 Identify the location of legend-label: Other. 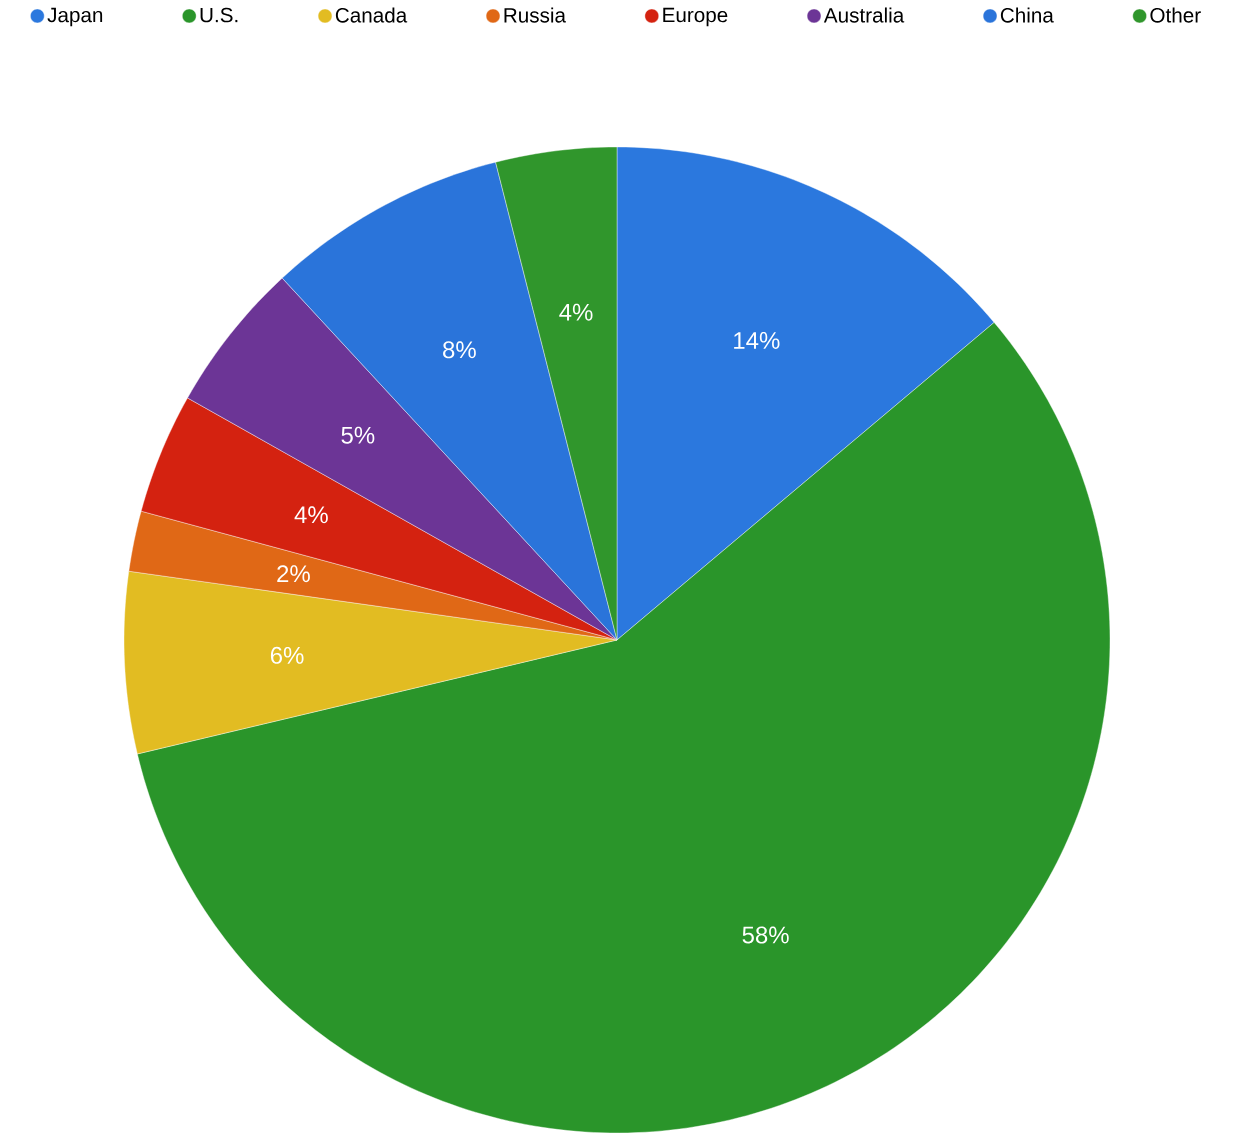
(1175, 15).